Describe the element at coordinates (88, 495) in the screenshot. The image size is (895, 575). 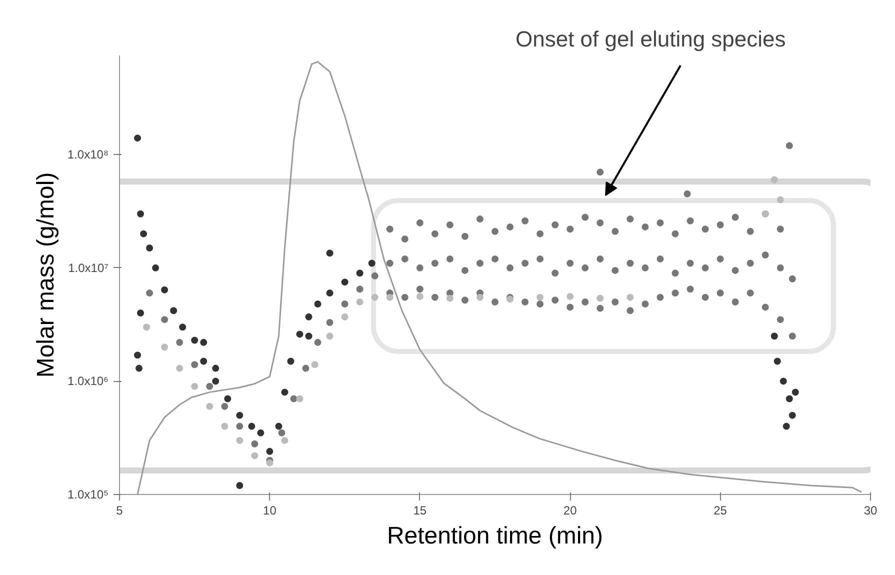
I see `y-tick-label: 1.0x10⁵` at that location.